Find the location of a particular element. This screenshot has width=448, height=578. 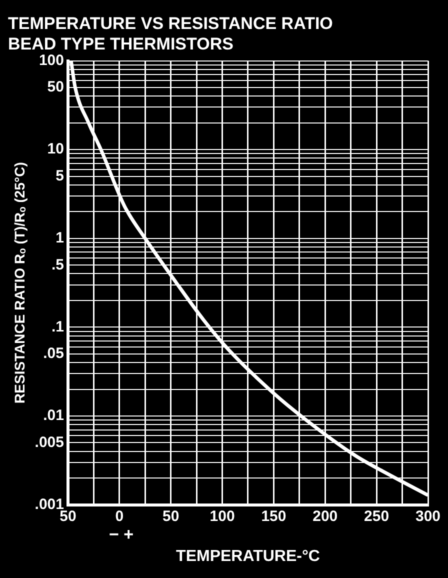

y-tick-label: .05 is located at coordinates (53, 353).